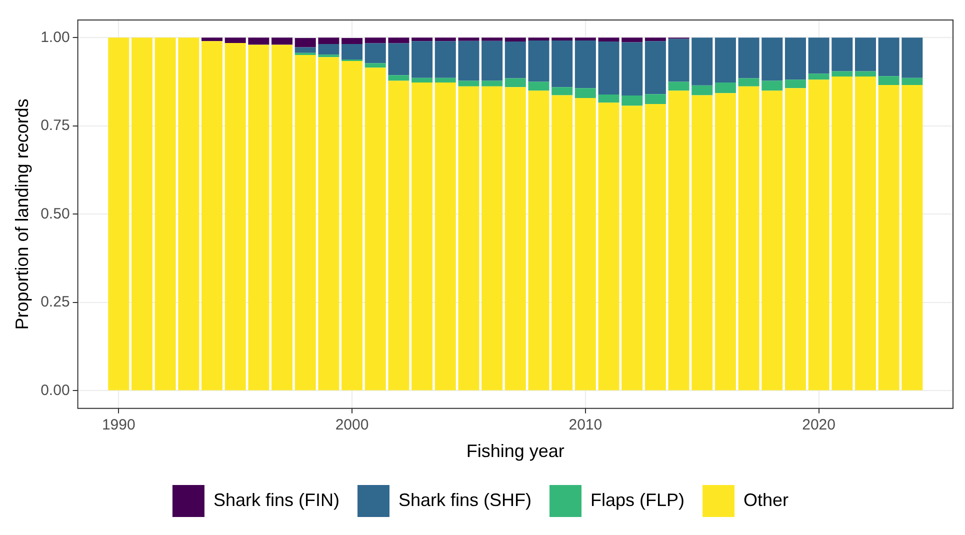  I want to click on x-axis-title: Fishing year, so click(515, 451).